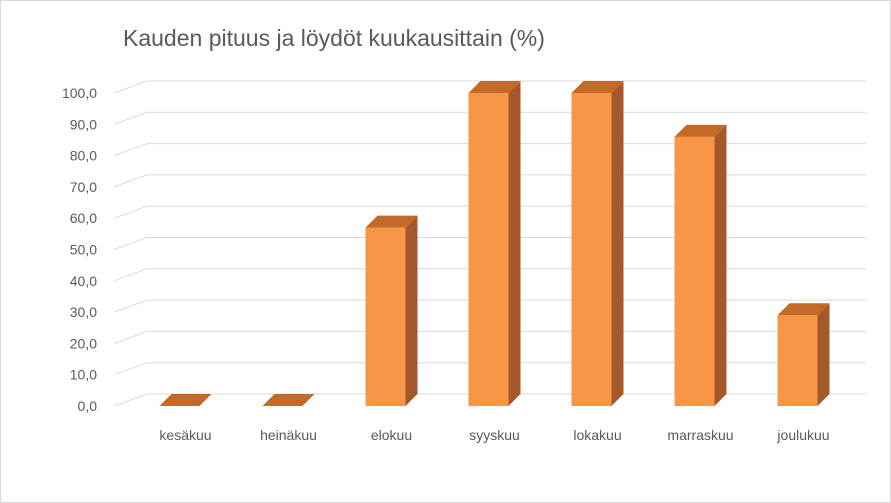 Image resolution: width=891 pixels, height=503 pixels. Describe the element at coordinates (83, 124) in the screenshot. I see `y-tick-label: 90,0` at that location.